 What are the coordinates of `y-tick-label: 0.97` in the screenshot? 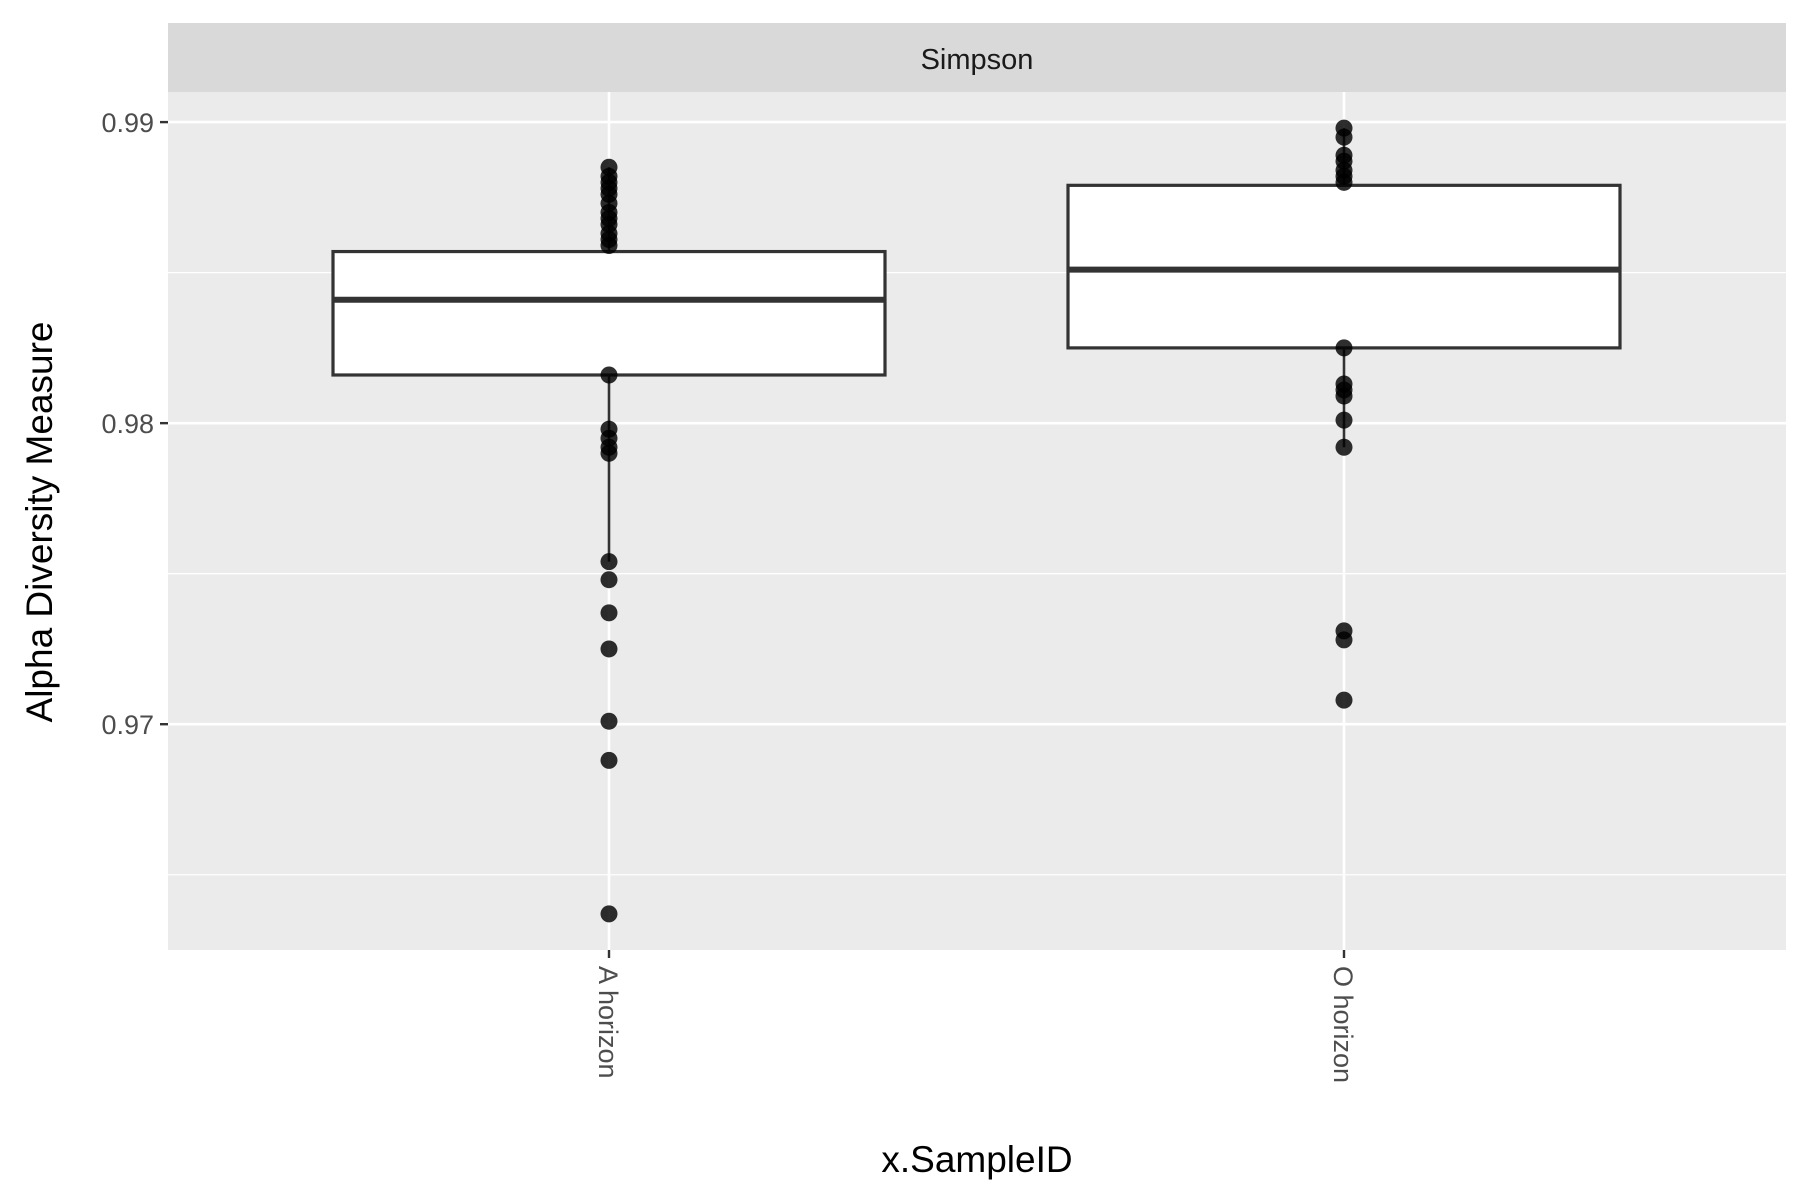 It's located at (127, 725).